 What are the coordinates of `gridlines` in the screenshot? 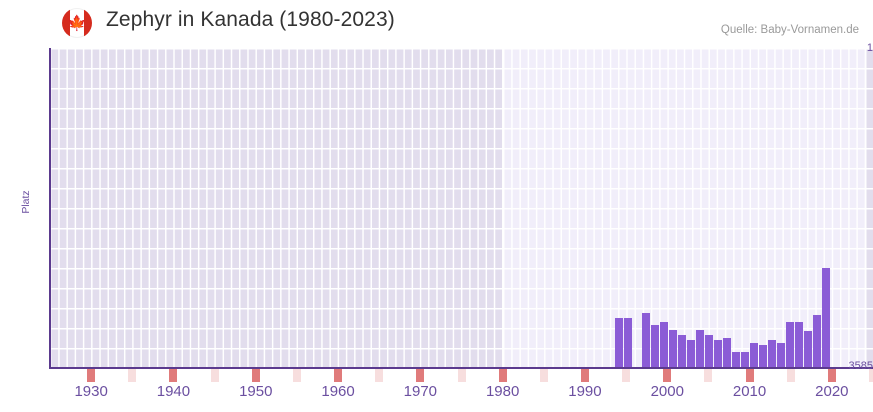 It's located at (868, 208).